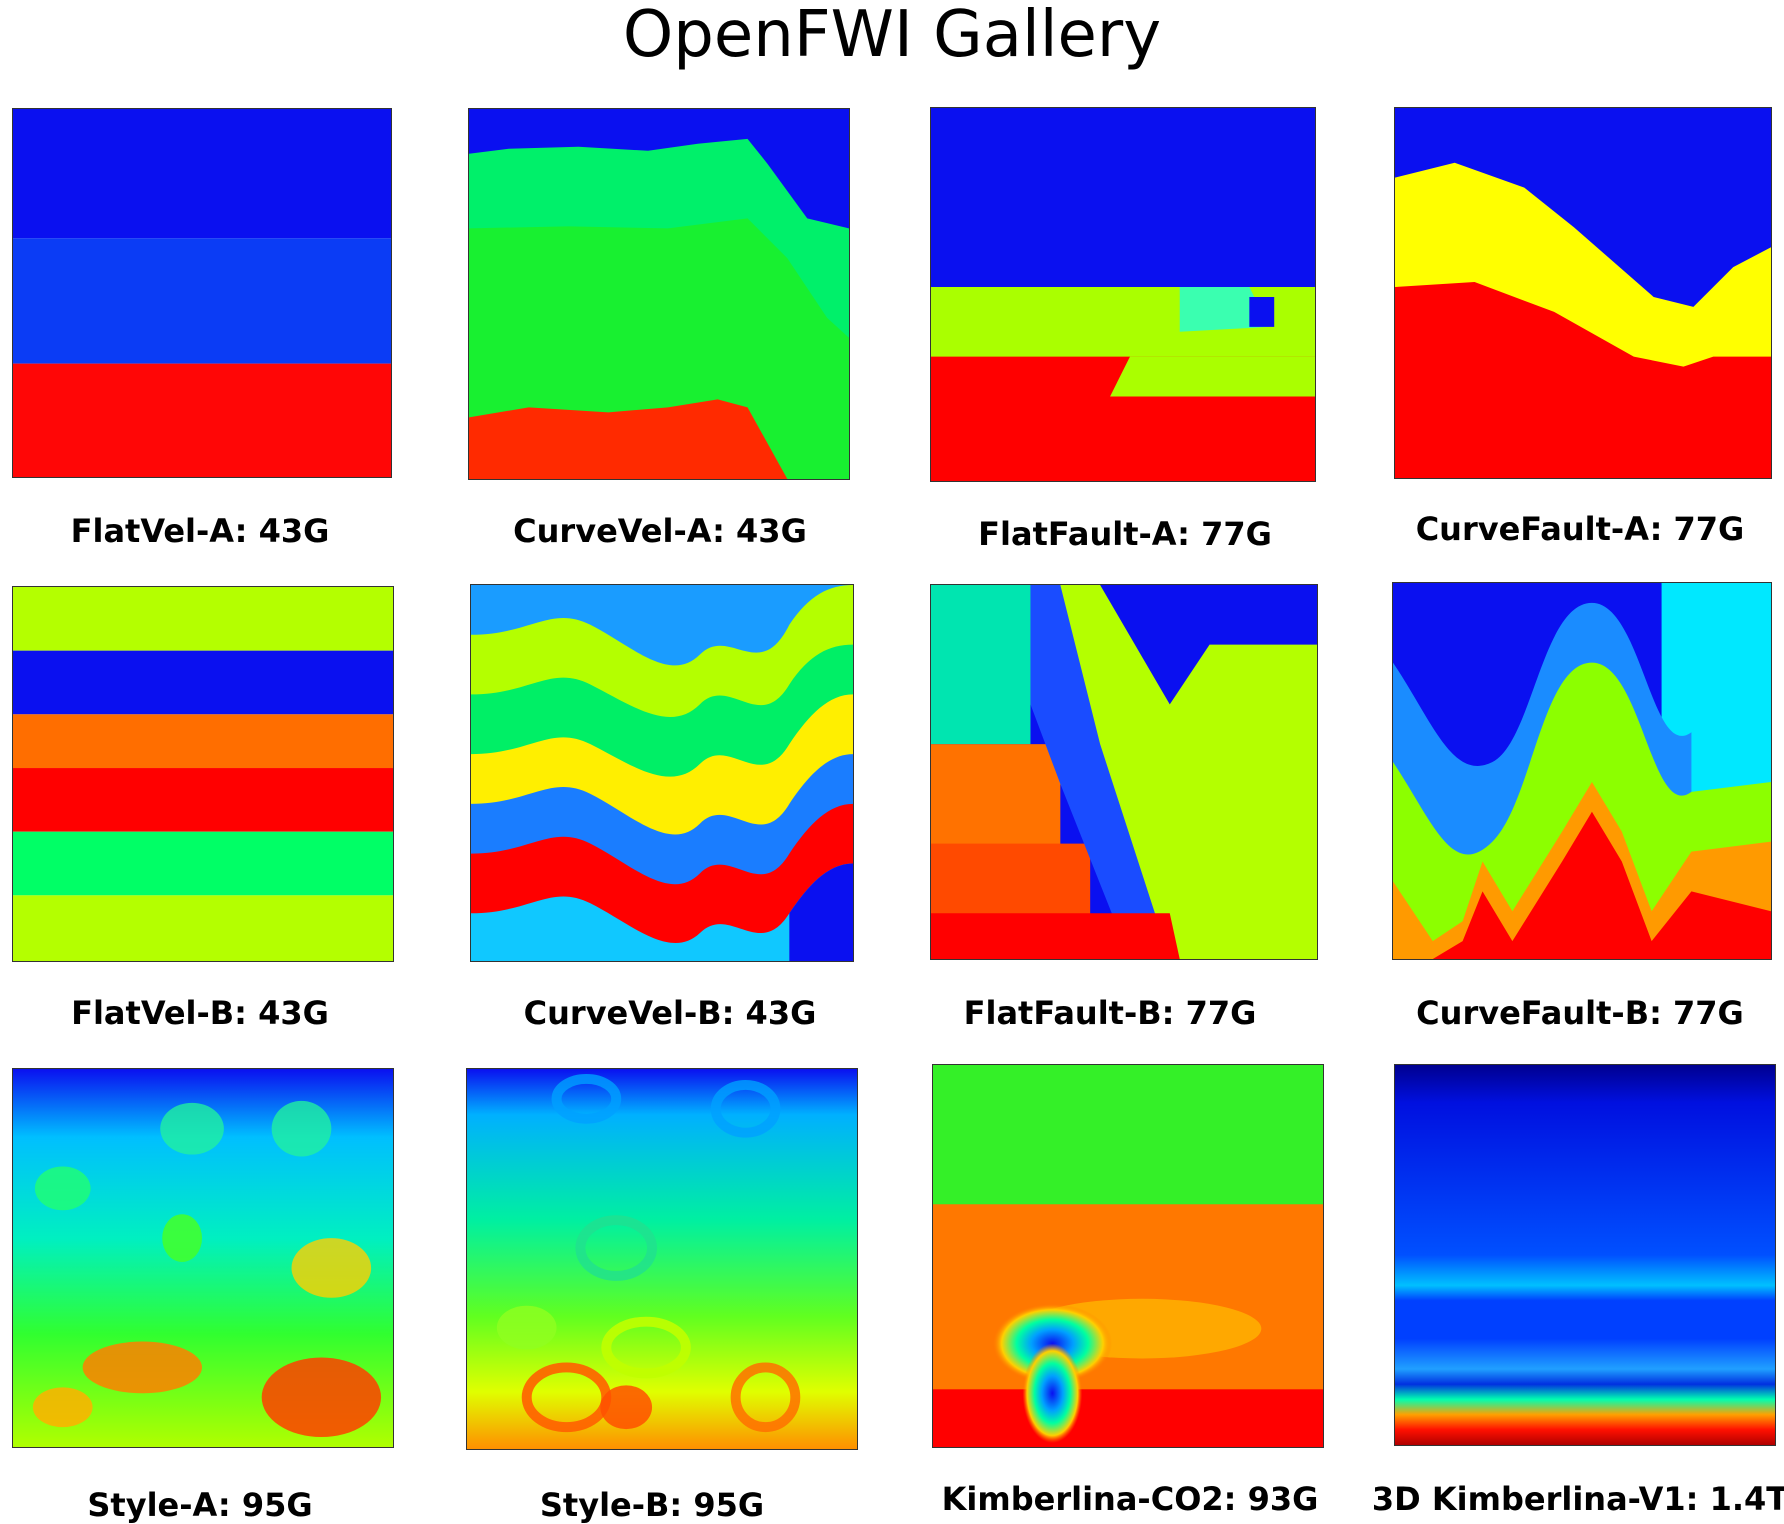 This screenshot has width=1784, height=1524. What do you see at coordinates (670, 1013) in the screenshot?
I see `curvevel-b-label: CurveVel-B: 43G` at bounding box center [670, 1013].